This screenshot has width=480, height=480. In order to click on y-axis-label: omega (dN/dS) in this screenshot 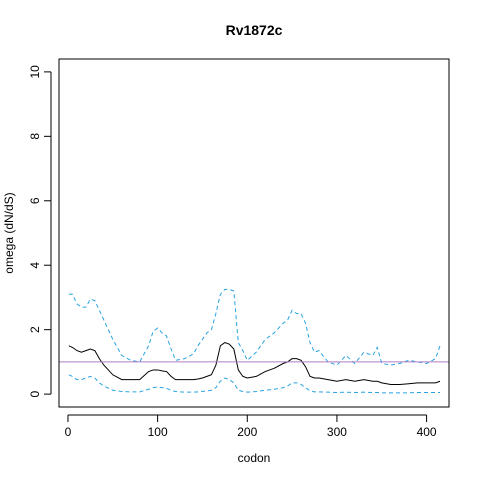, I will do `click(9, 232)`.